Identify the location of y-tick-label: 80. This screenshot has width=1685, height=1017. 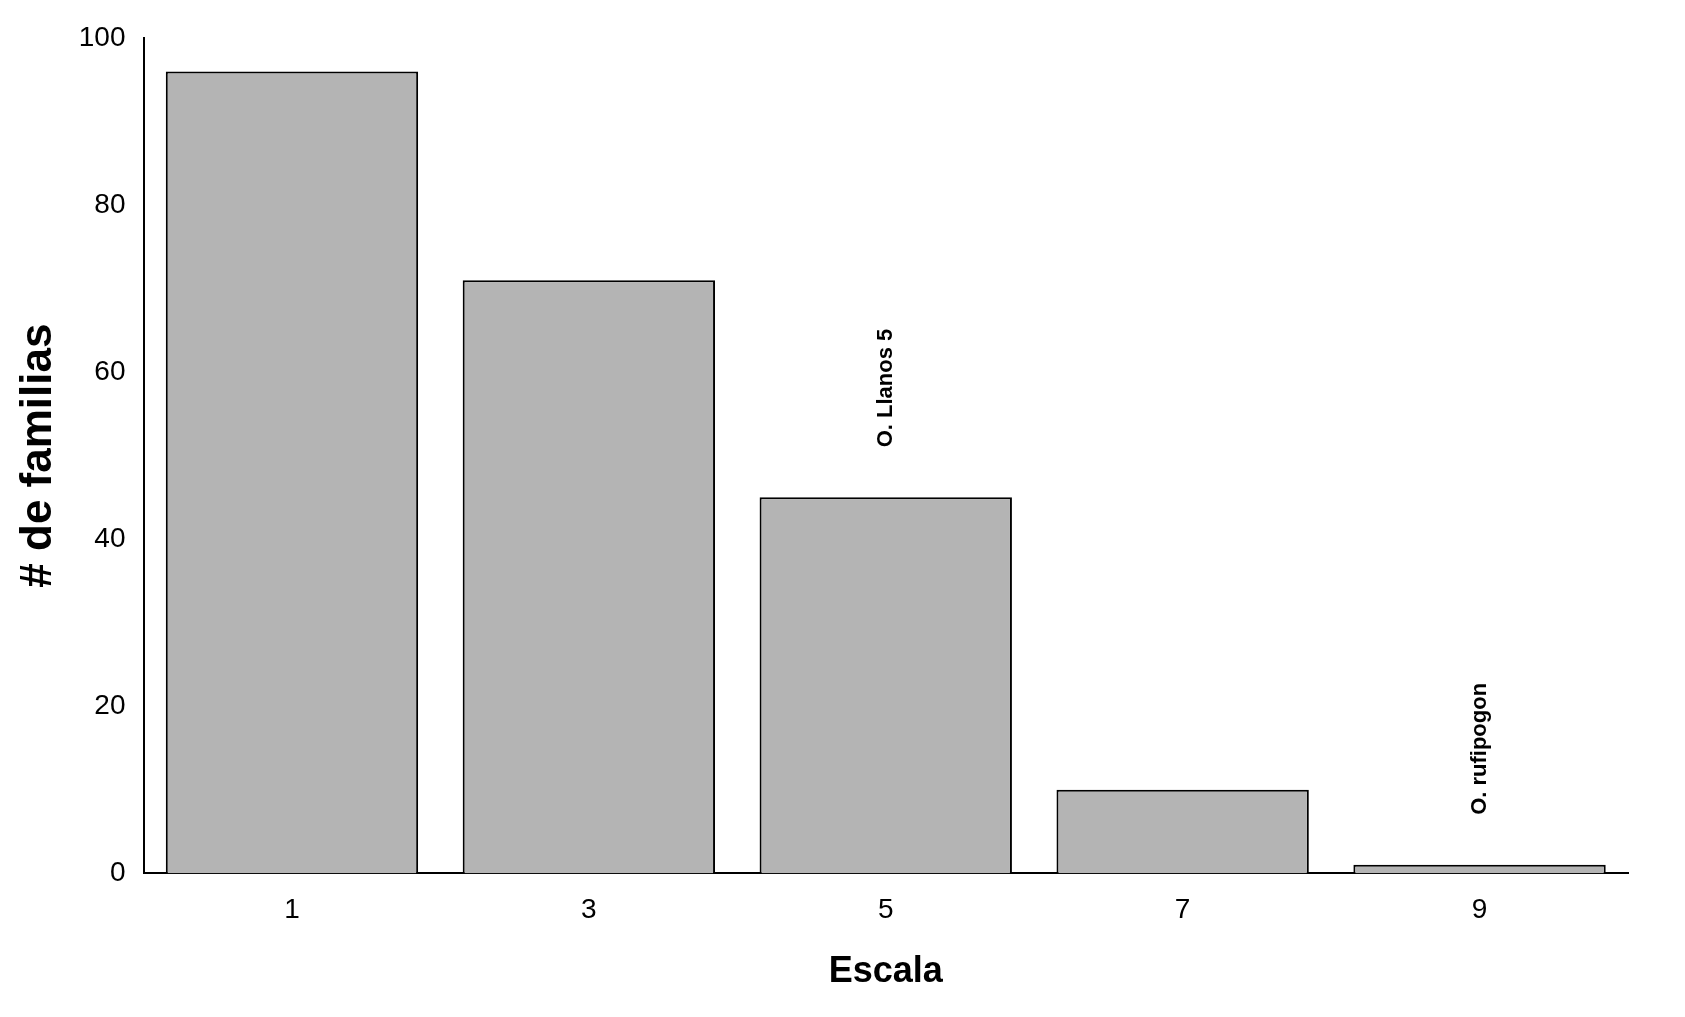
(110, 203).